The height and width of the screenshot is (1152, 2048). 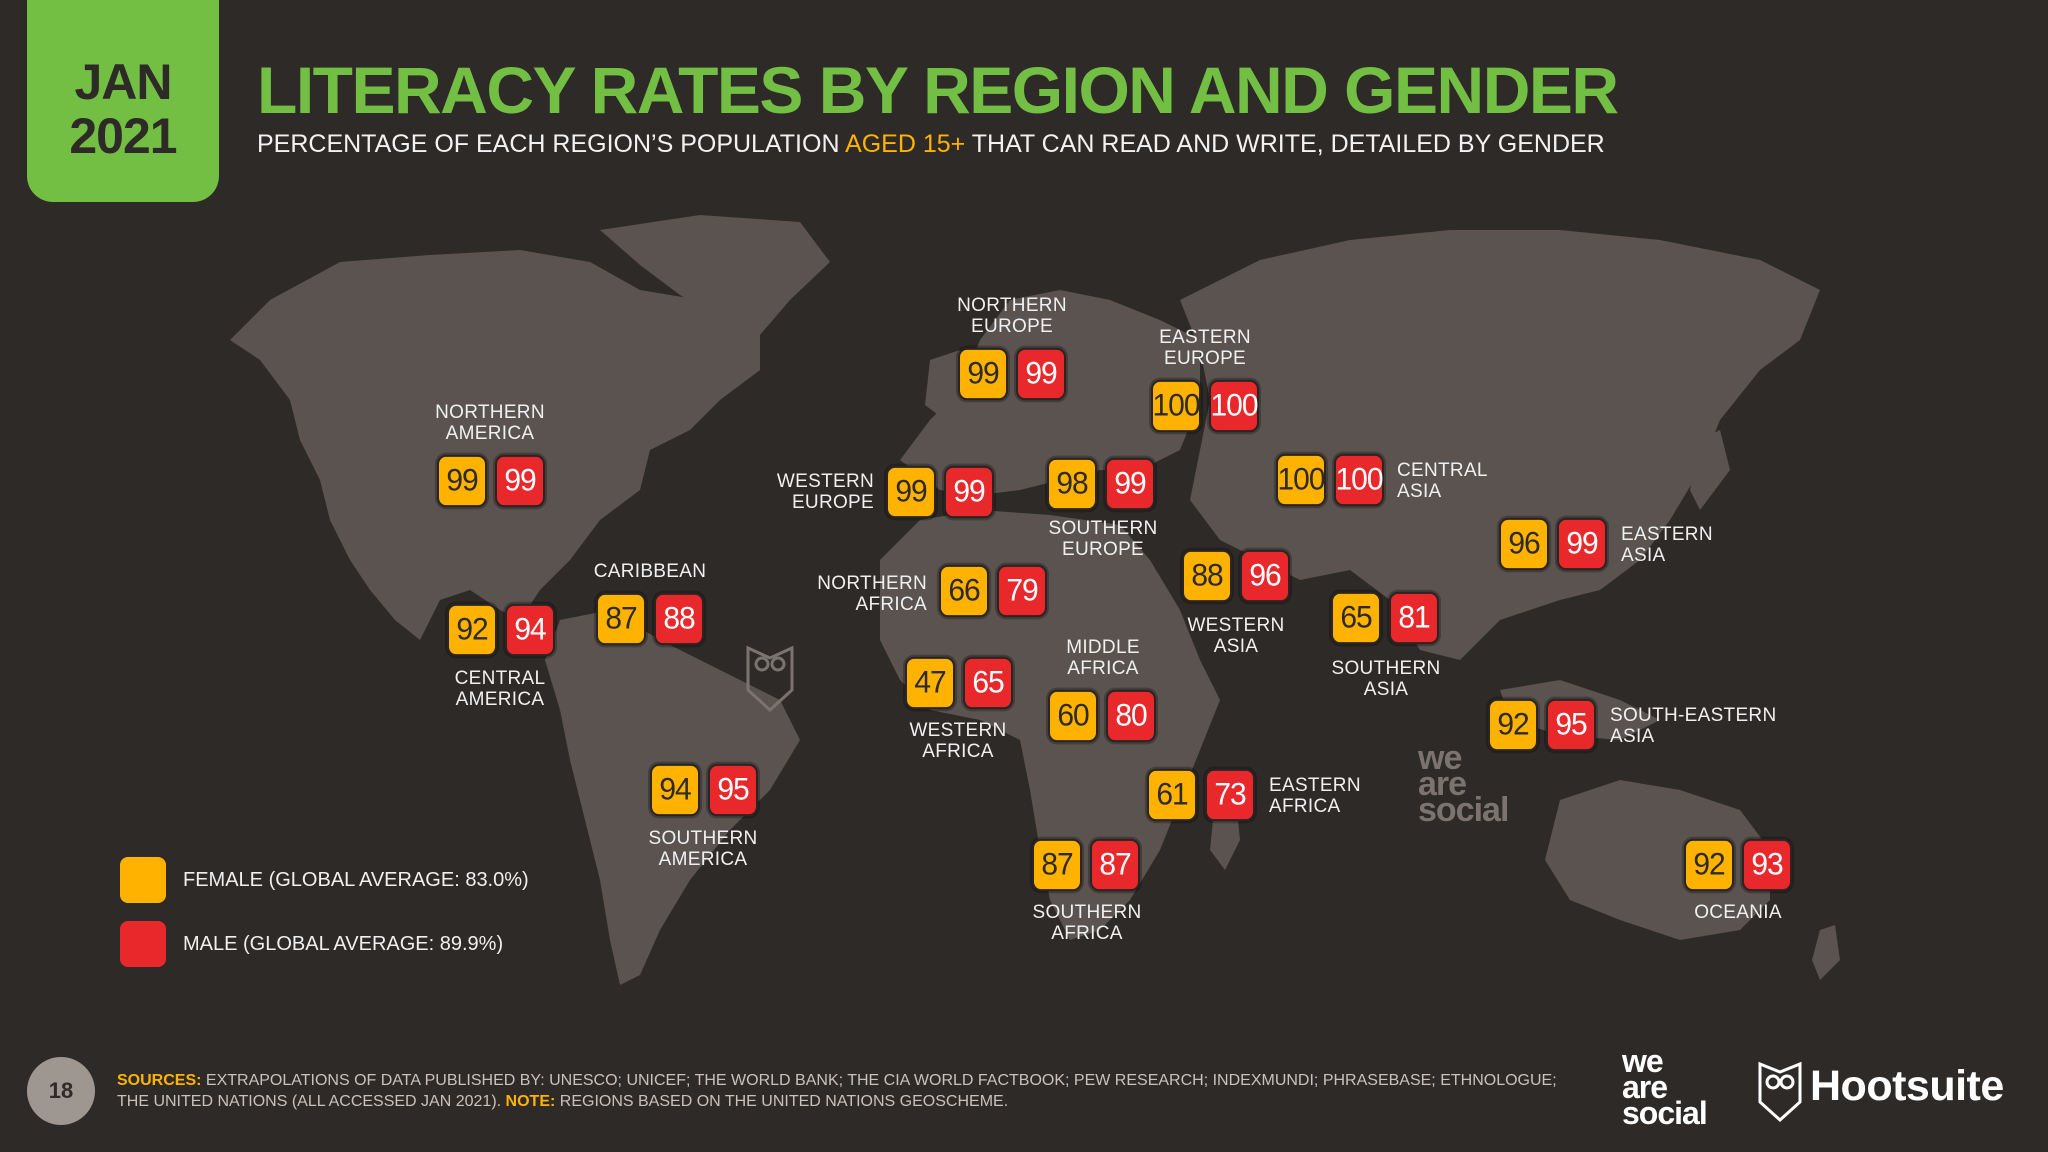 What do you see at coordinates (1236, 636) in the screenshot?
I see `region-label-western-asia: WESTERN ASIA` at bounding box center [1236, 636].